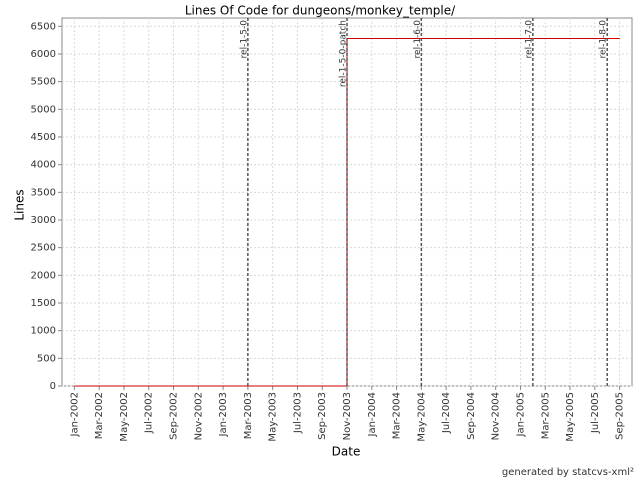 Image resolution: width=640 pixels, height=480 pixels. What do you see at coordinates (372, 414) in the screenshot?
I see `x-tick-label: Jan-2004` at bounding box center [372, 414].